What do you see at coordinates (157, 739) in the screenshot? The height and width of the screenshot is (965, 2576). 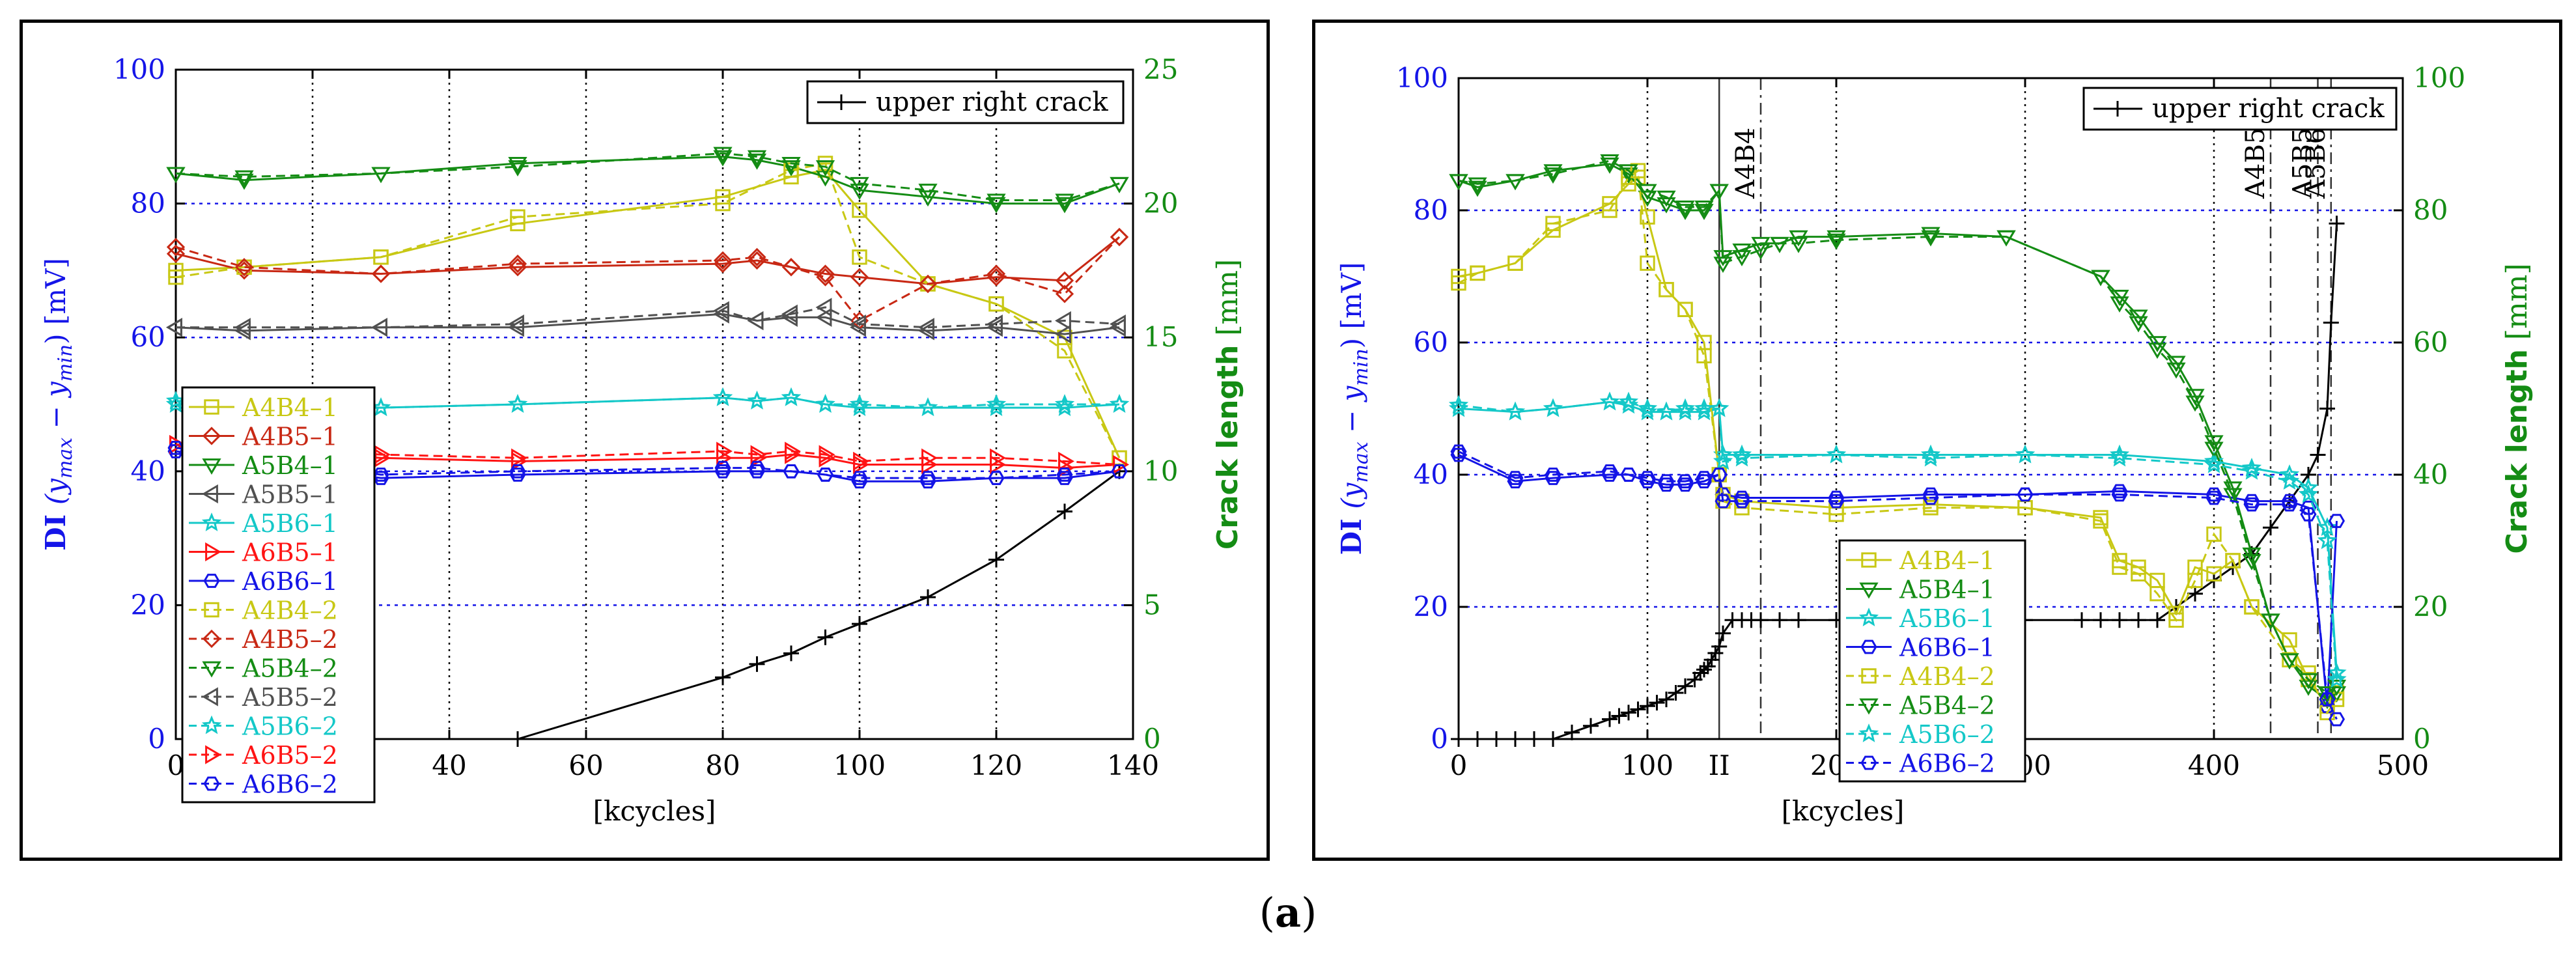 I see `y-tick-label: 0` at bounding box center [157, 739].